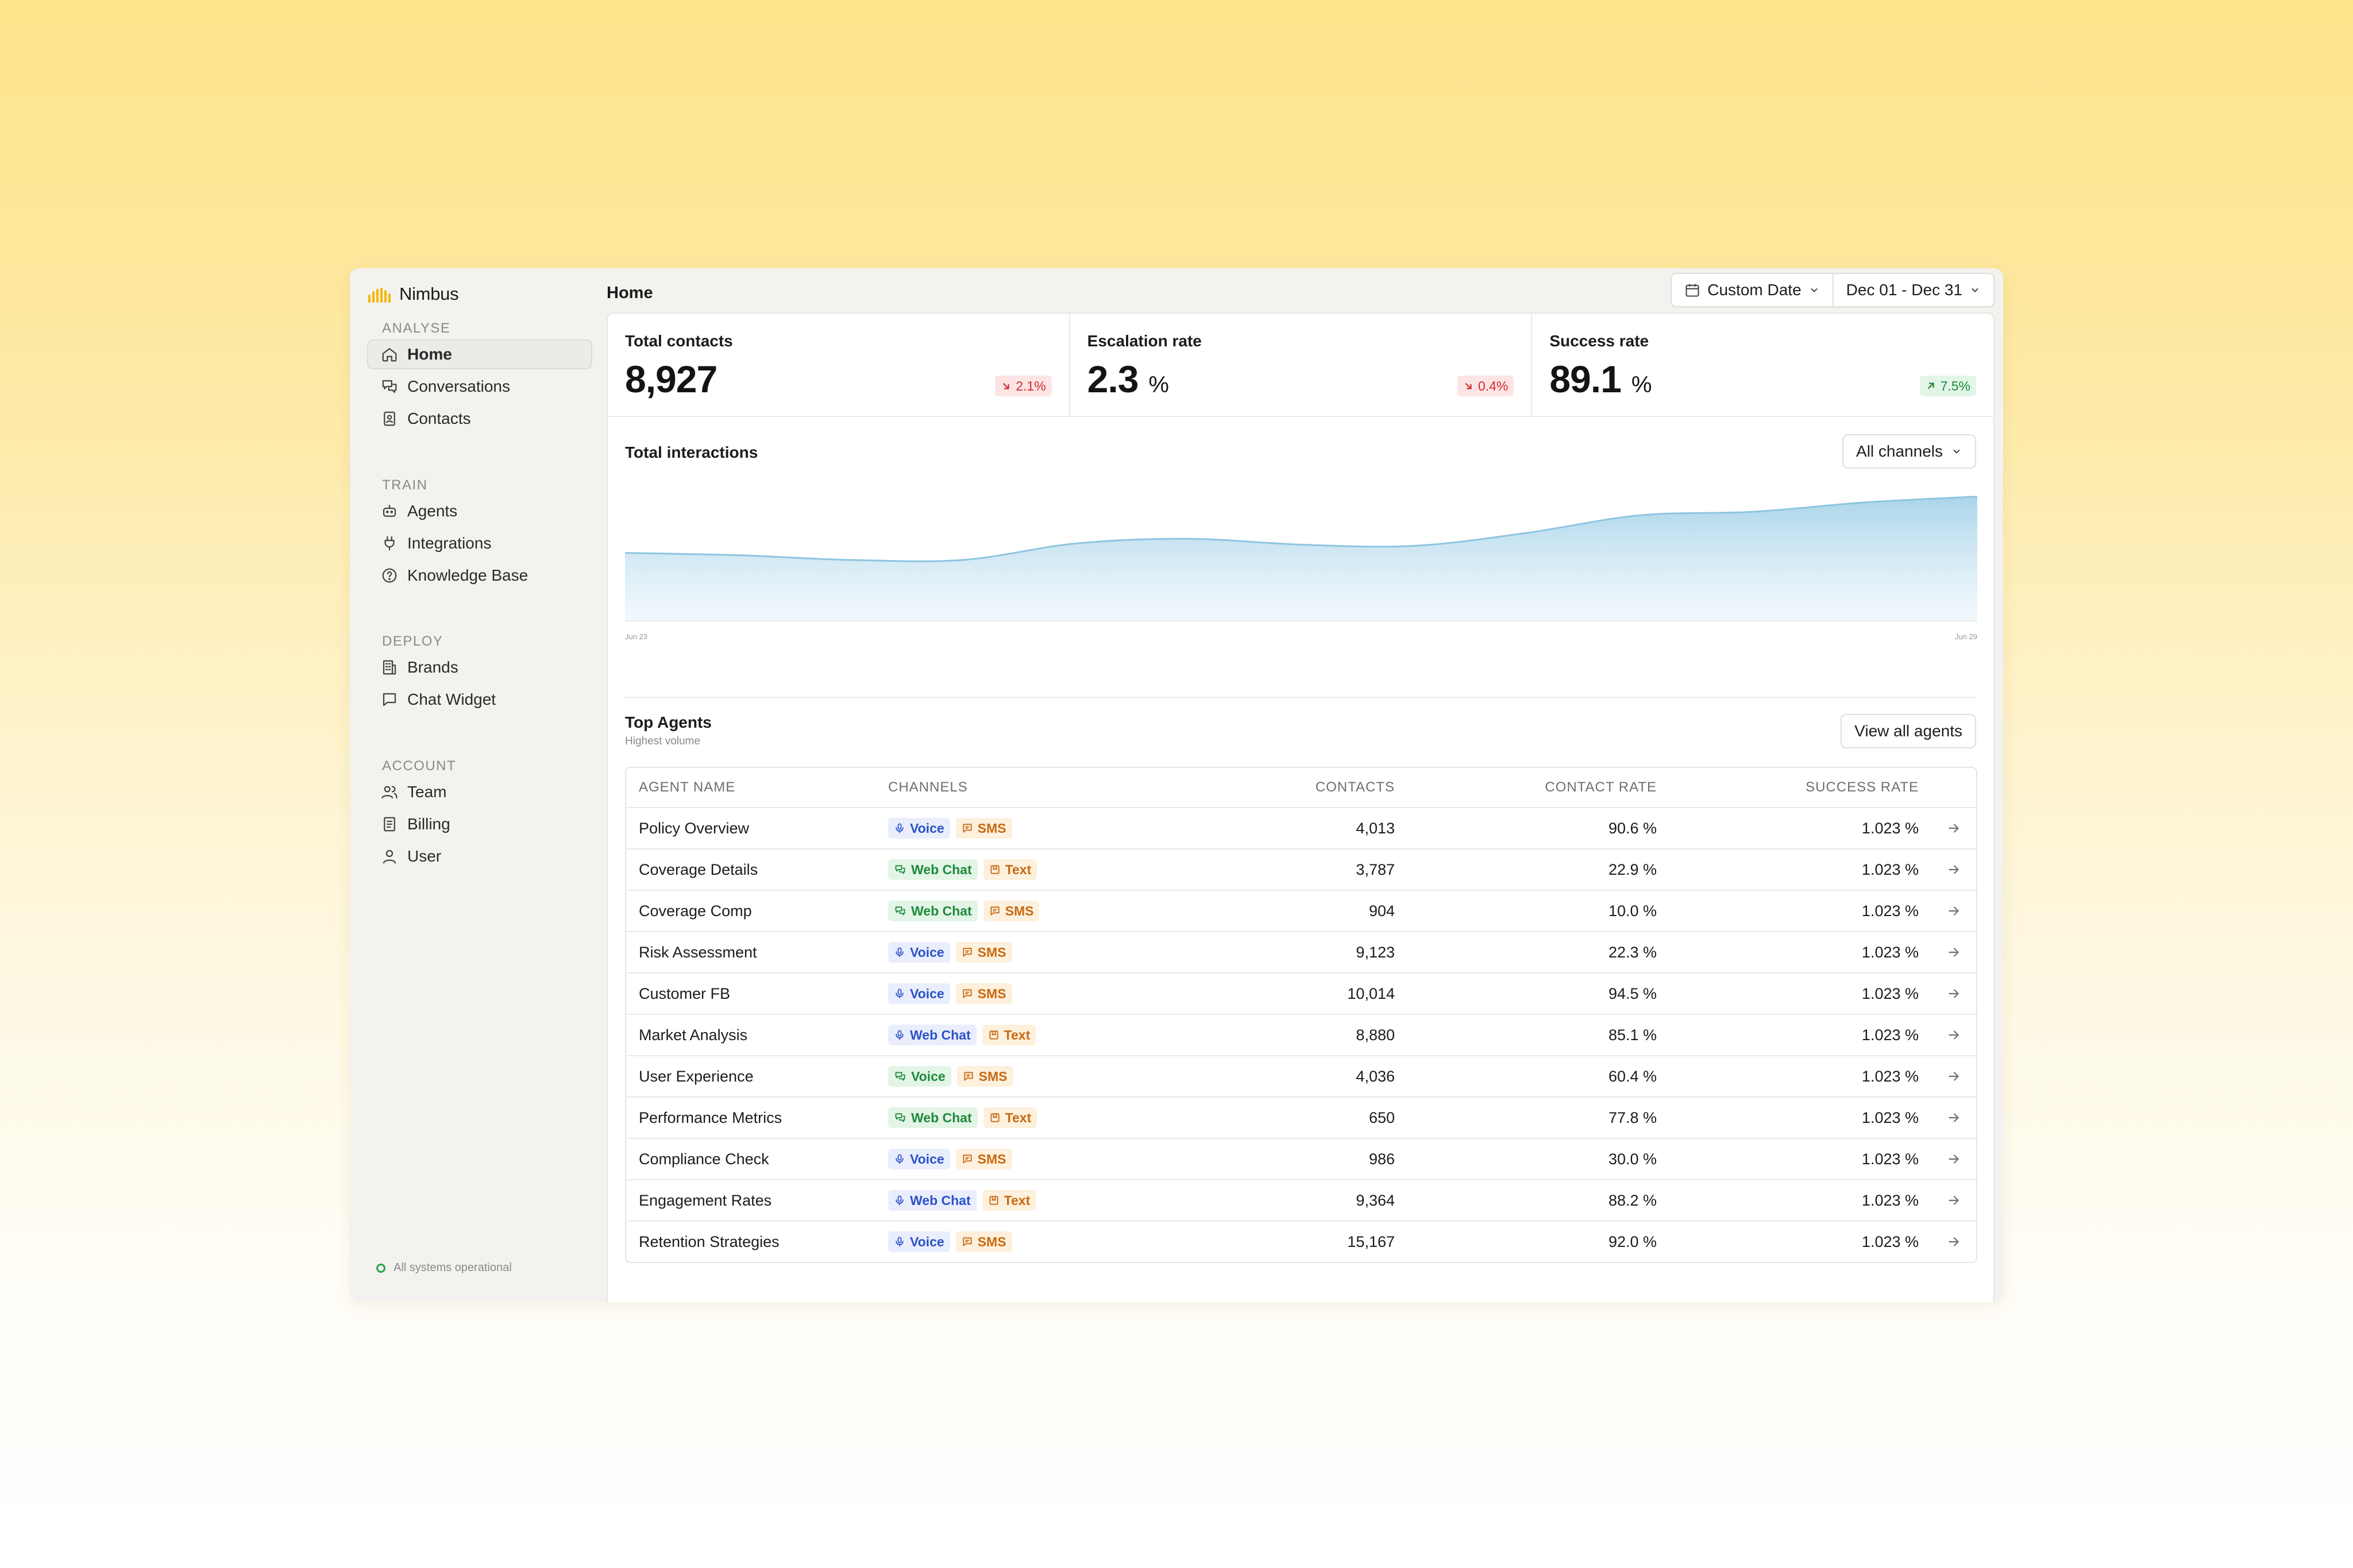  What do you see at coordinates (705, 1200) in the screenshot?
I see `agent-name: Engagement Rates` at bounding box center [705, 1200].